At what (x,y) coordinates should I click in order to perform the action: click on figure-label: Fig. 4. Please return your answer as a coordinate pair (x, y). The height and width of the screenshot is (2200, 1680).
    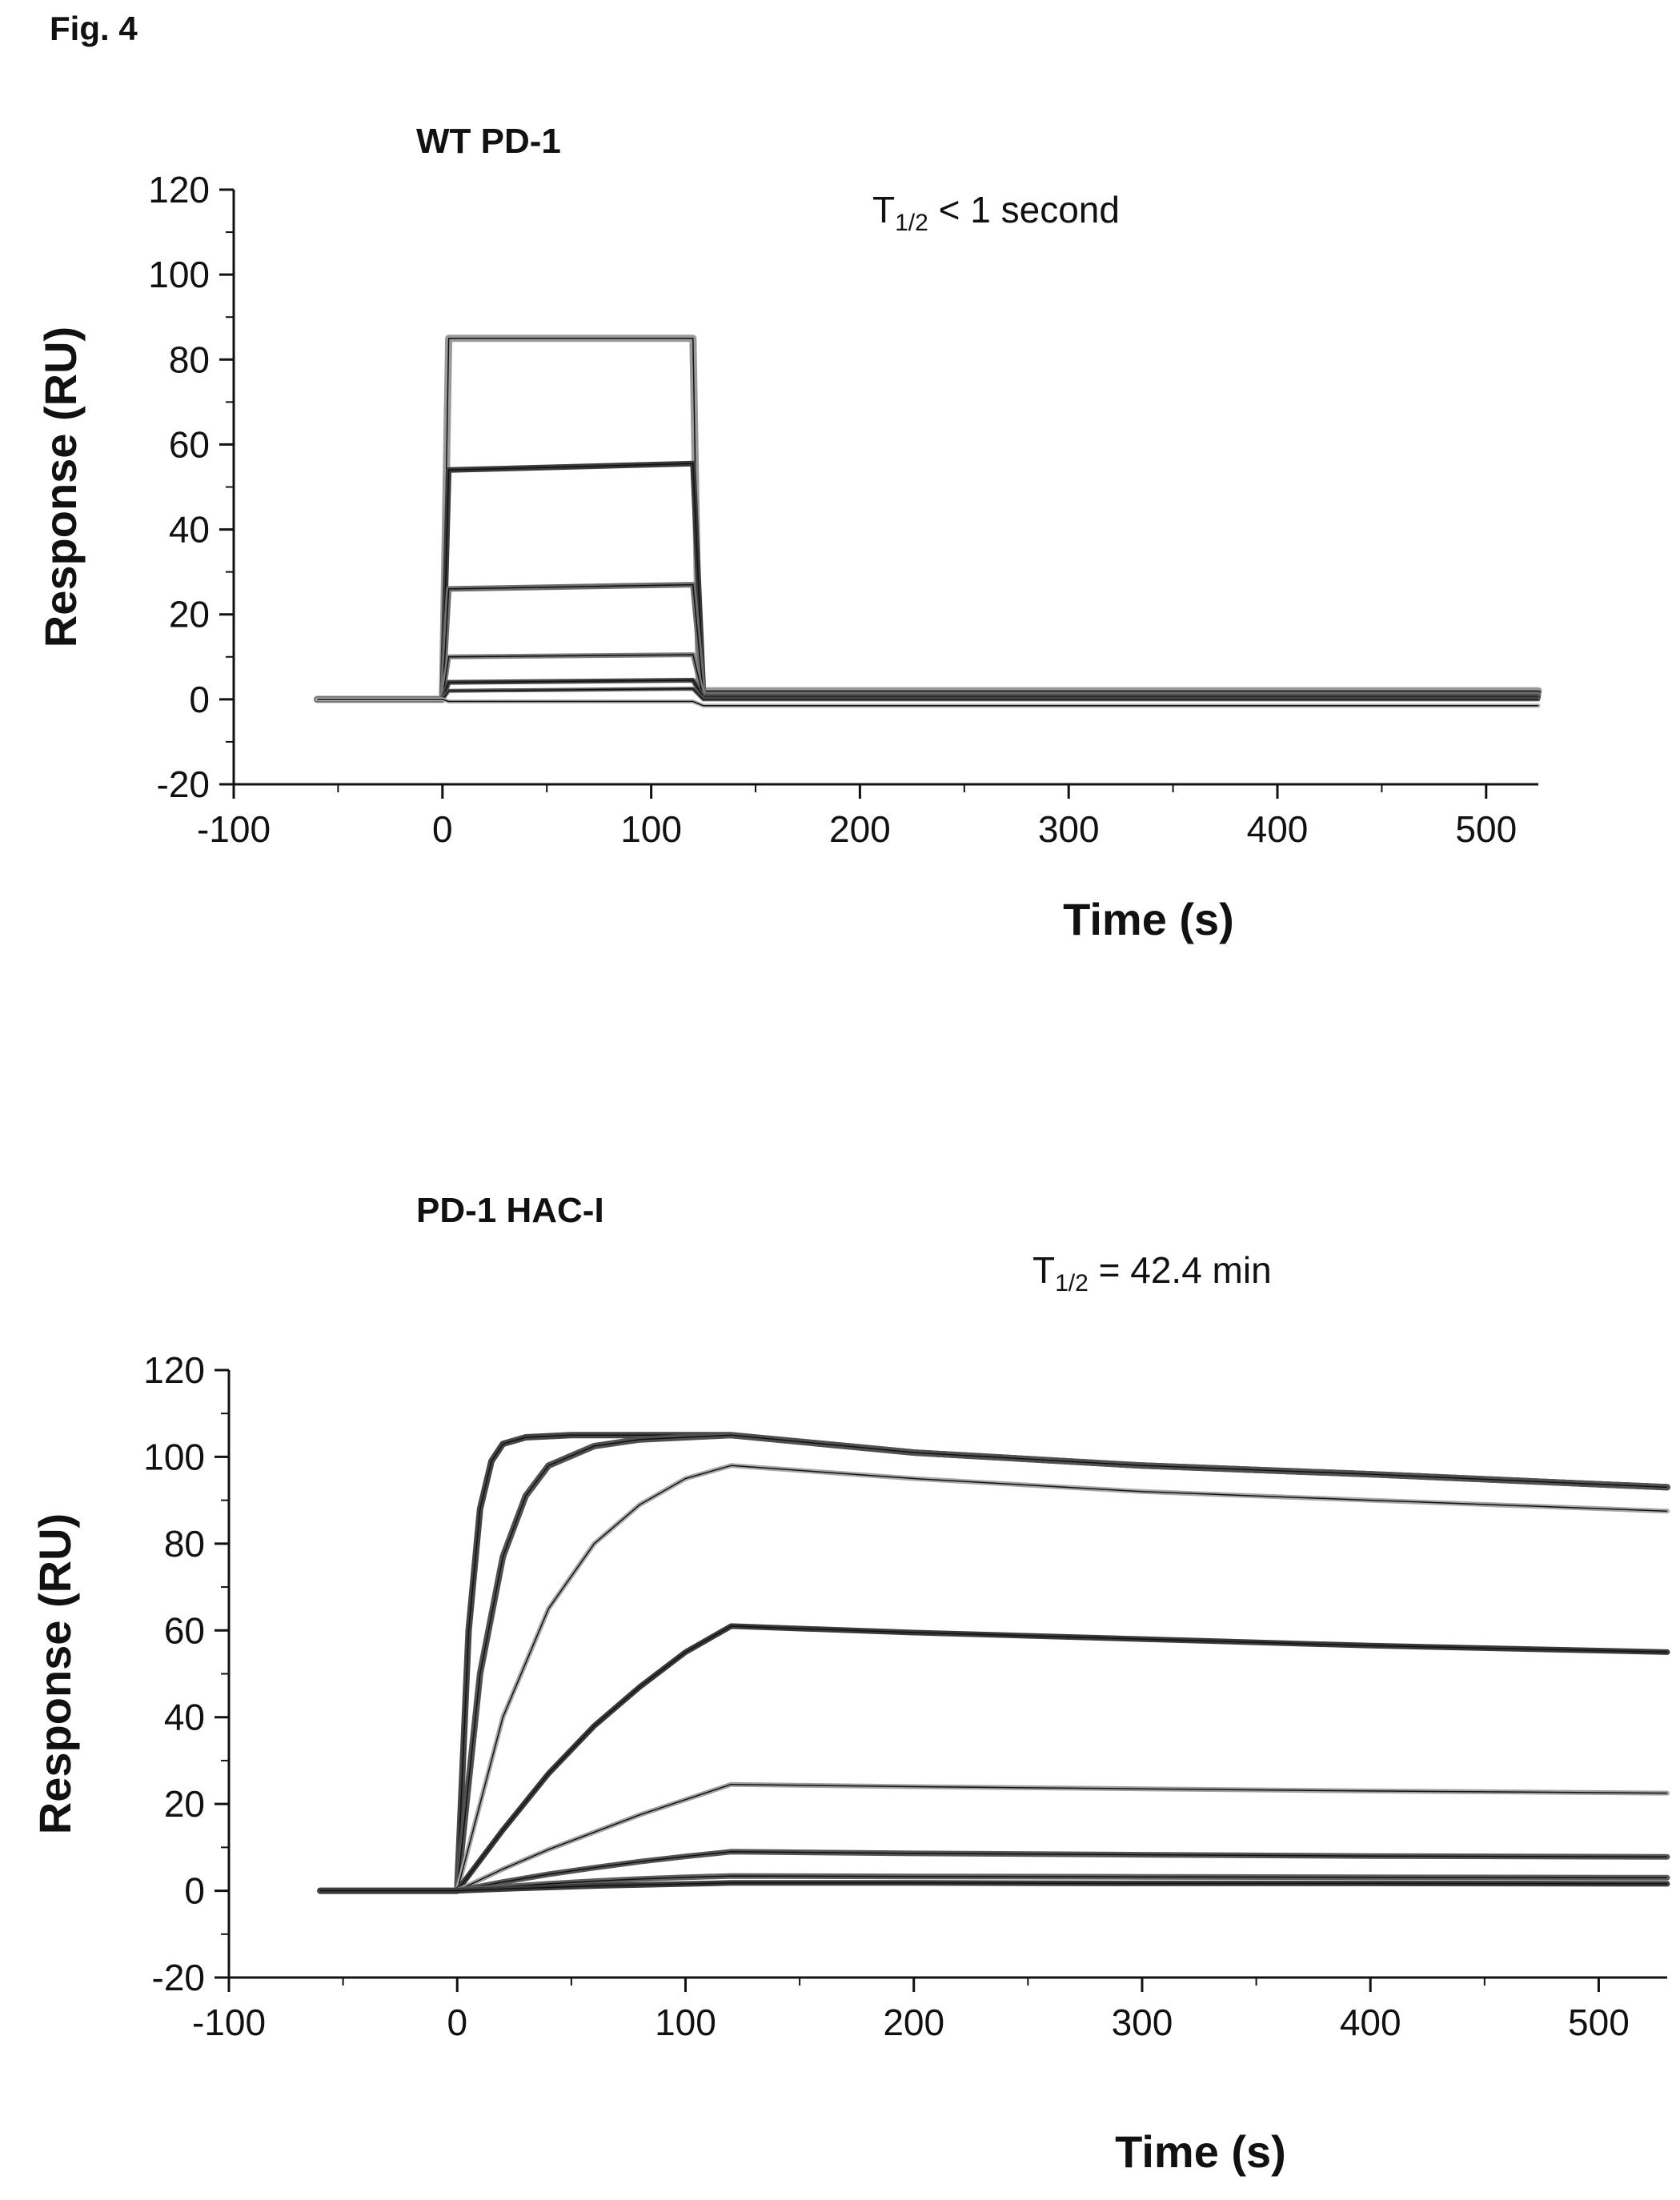
    Looking at the image, I should click on (94, 28).